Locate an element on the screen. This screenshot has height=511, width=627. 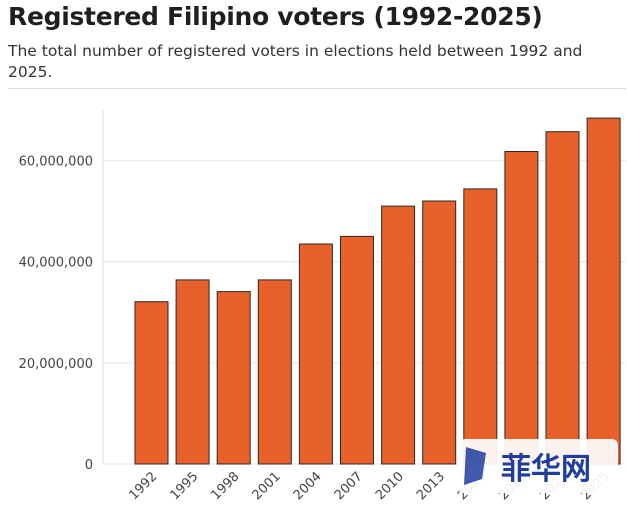
x-tick-label: 2007 is located at coordinates (349, 486).